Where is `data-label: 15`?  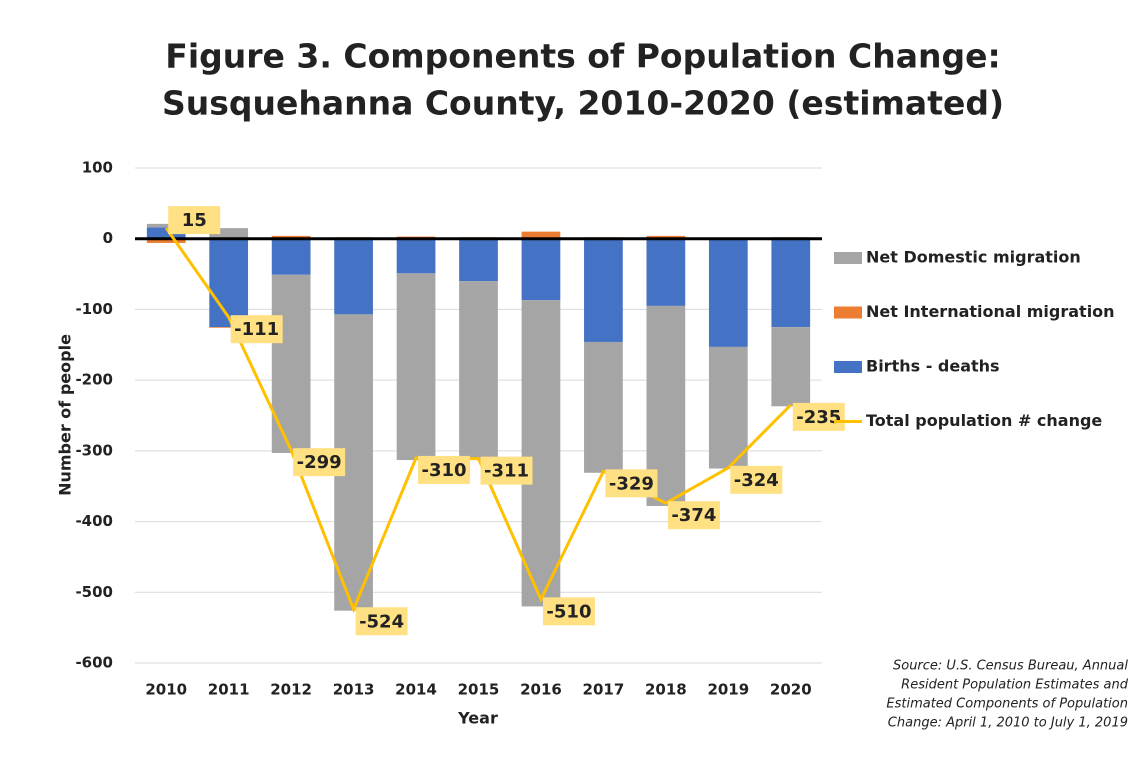 data-label: 15 is located at coordinates (194, 220).